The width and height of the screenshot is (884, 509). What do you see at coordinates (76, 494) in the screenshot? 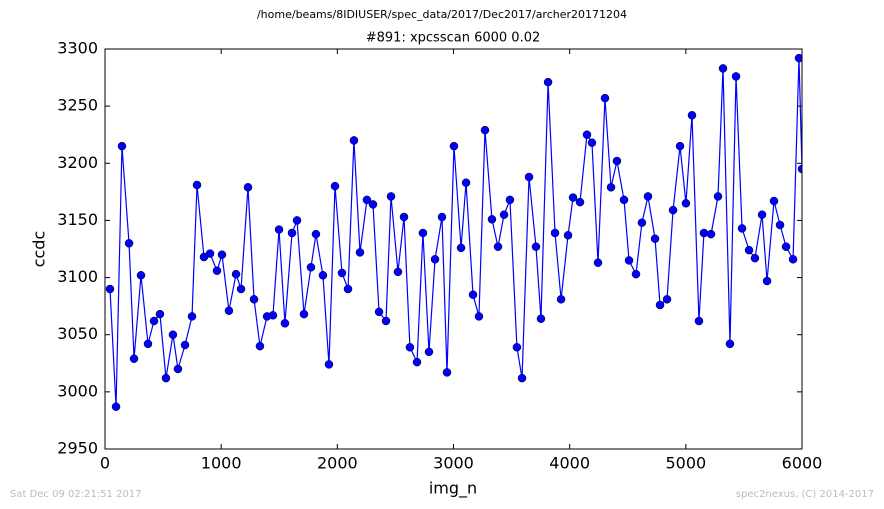
I see `footer-left: Sat Dec 09 02:21:51 2017` at bounding box center [76, 494].